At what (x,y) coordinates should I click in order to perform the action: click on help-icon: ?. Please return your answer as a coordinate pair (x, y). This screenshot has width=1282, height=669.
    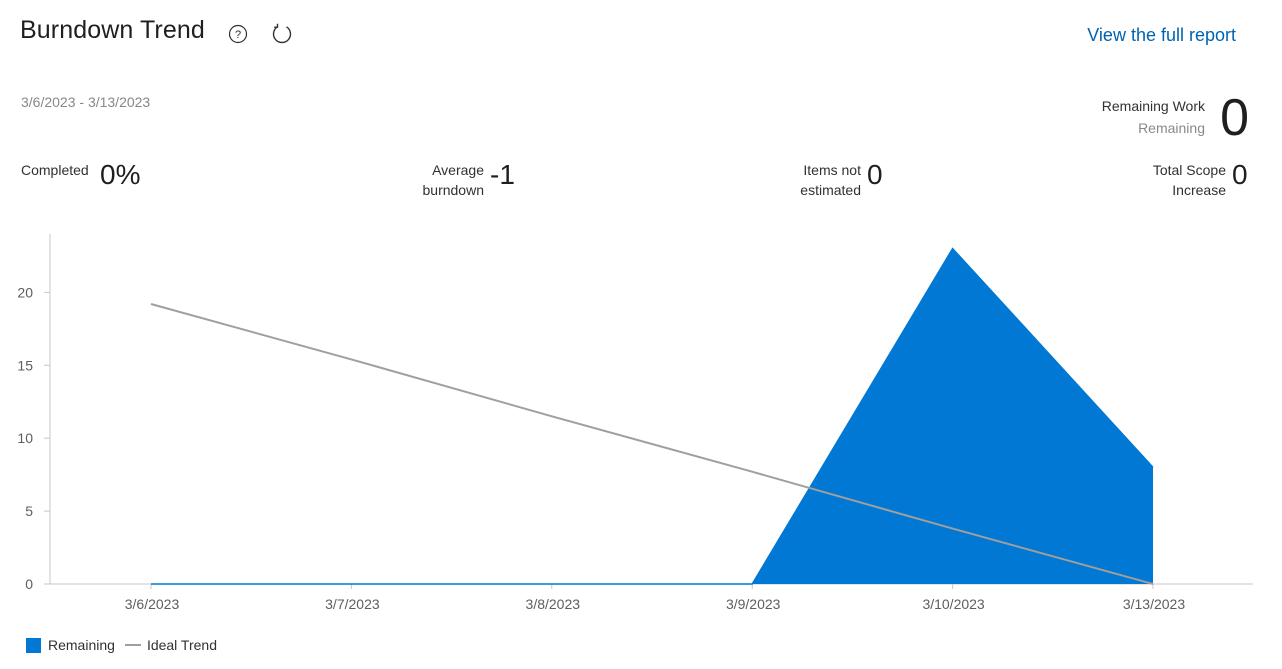
    Looking at the image, I should click on (238, 34).